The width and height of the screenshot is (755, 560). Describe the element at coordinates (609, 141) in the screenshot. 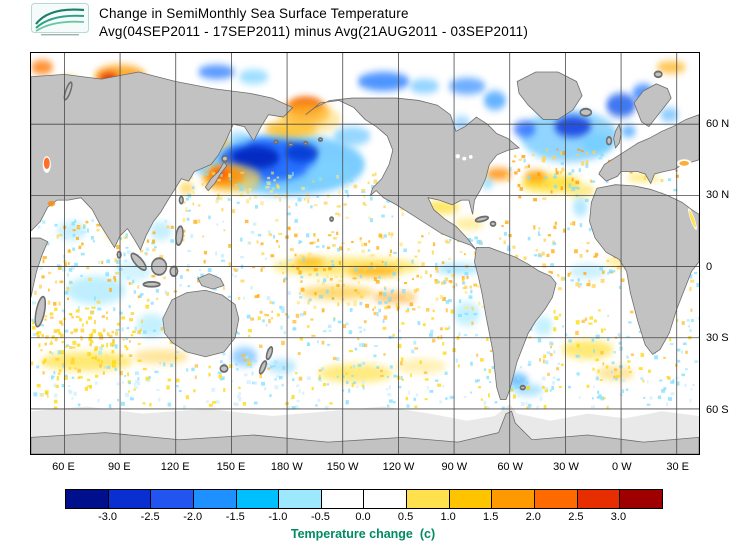

I see `land-ireland` at that location.